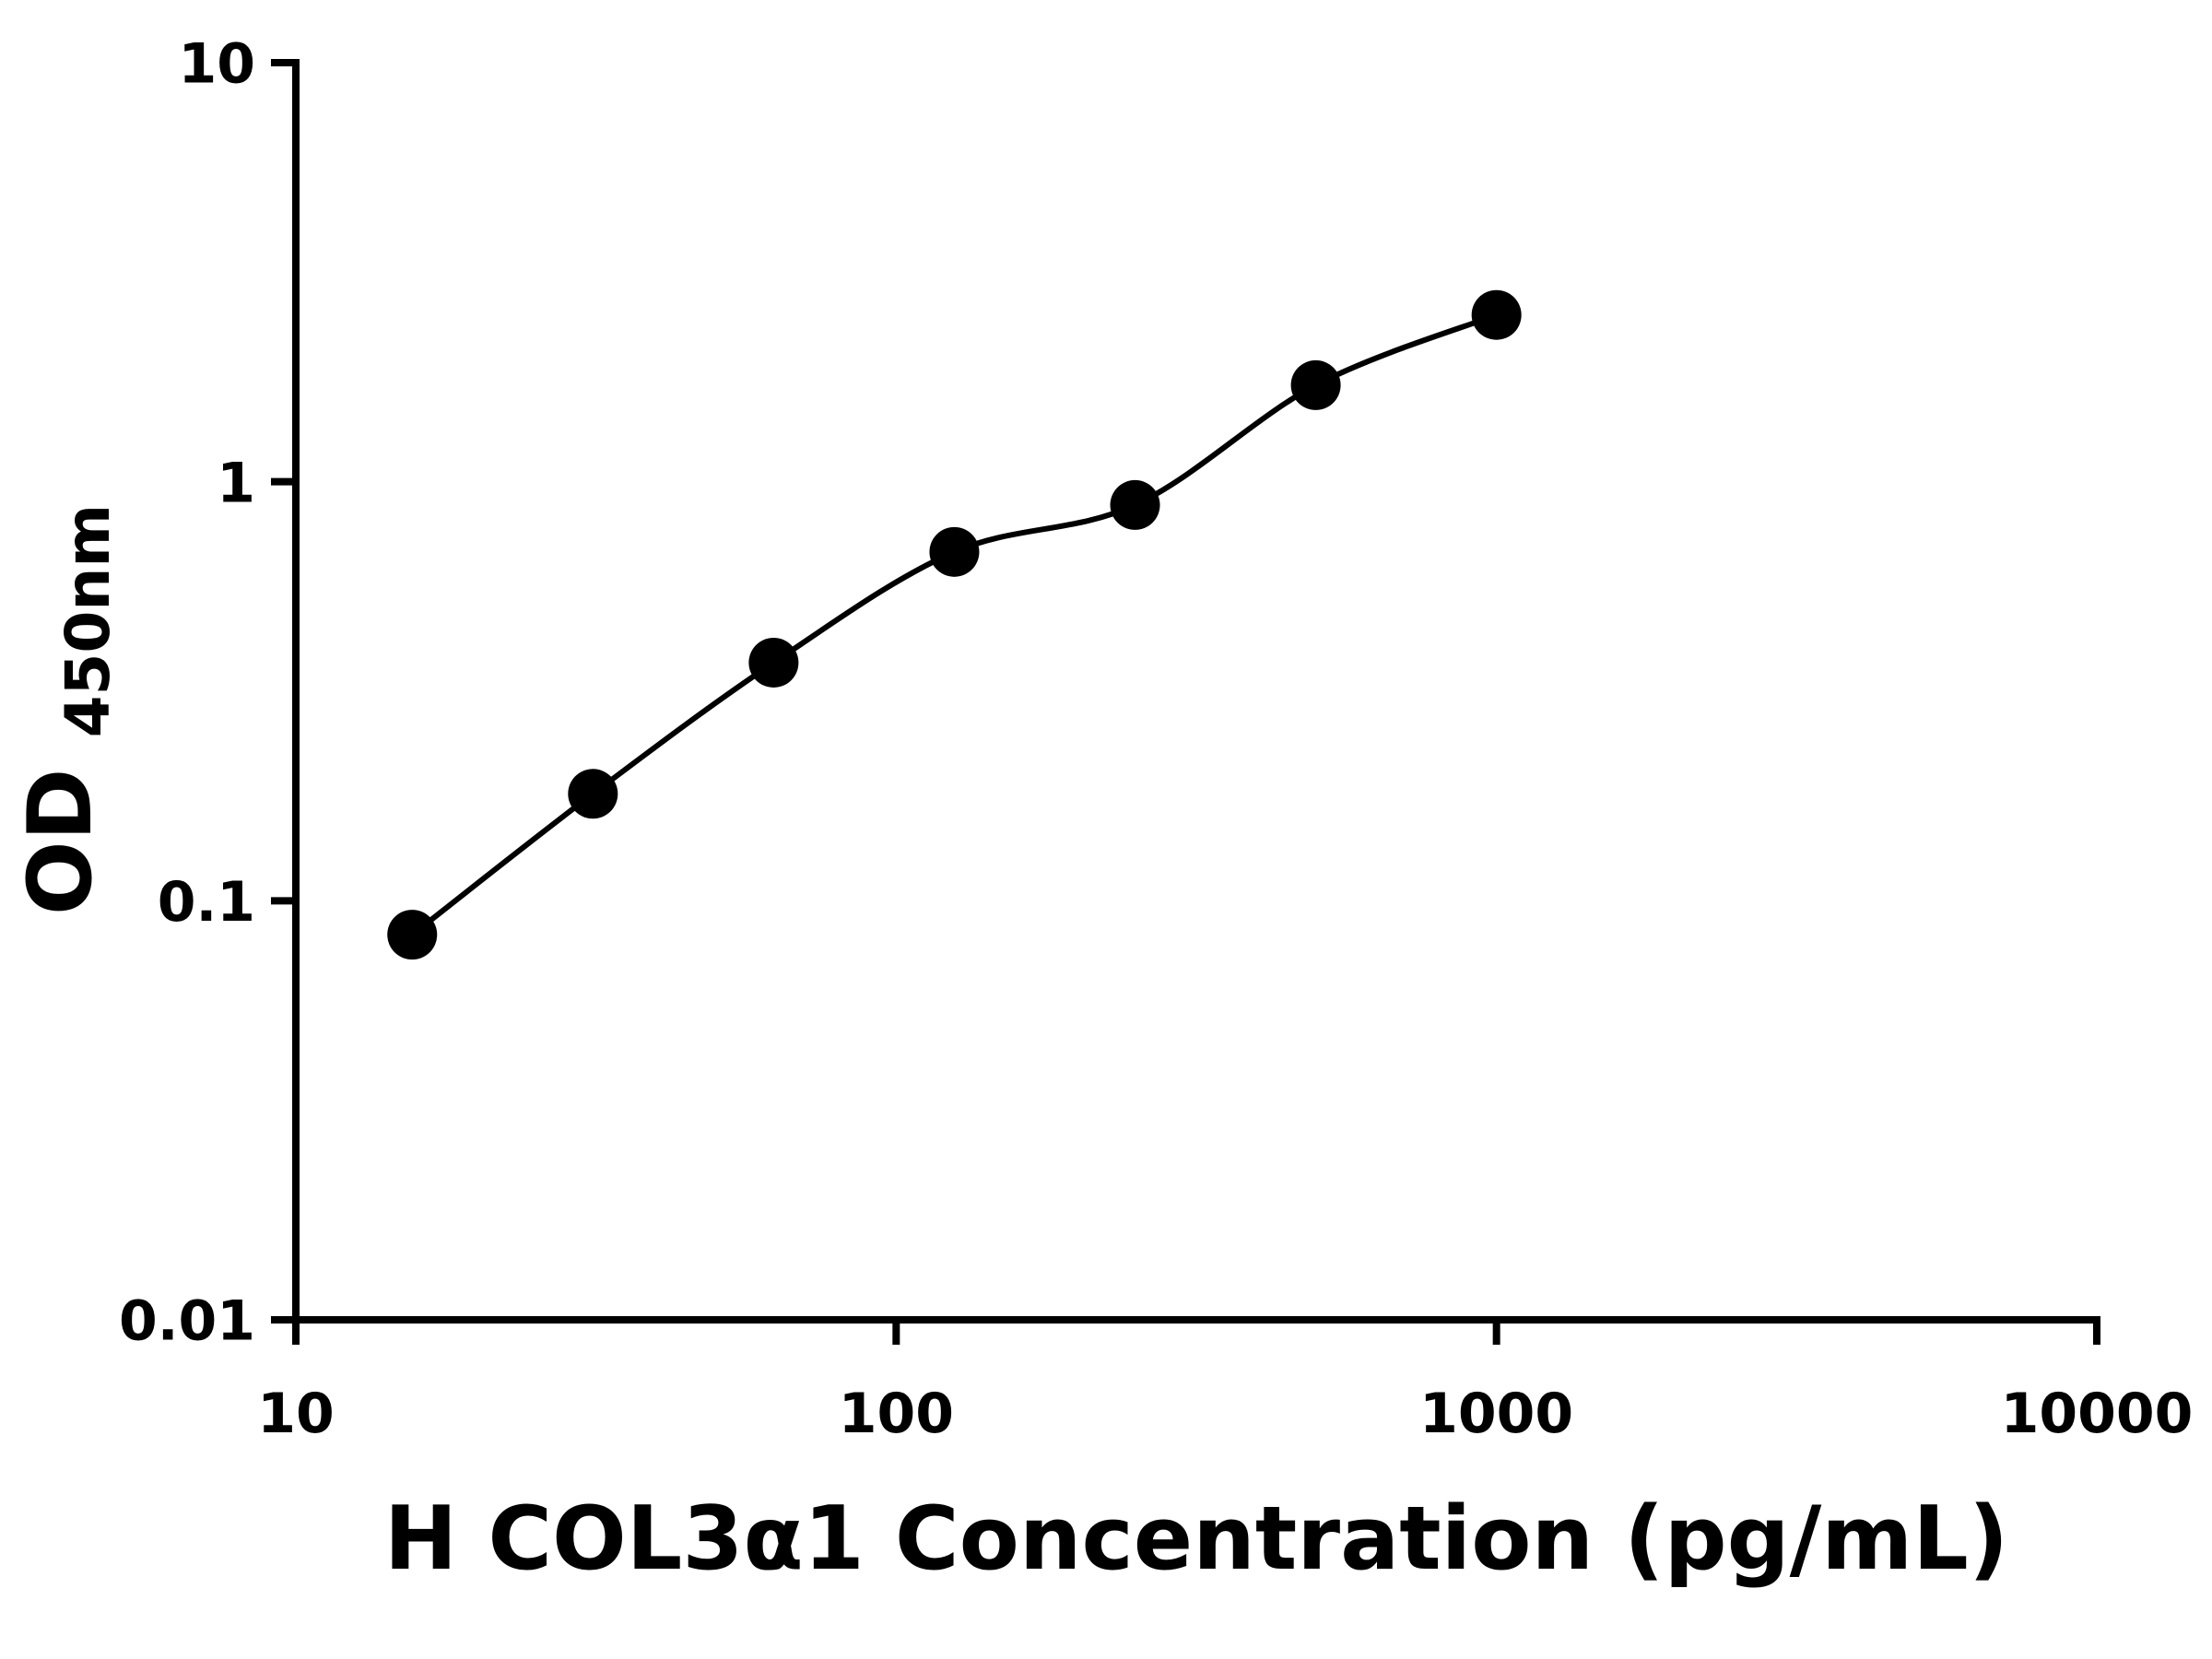  Describe the element at coordinates (88, 621) in the screenshot. I see `y-axis-title-subscript: 450nm` at that location.